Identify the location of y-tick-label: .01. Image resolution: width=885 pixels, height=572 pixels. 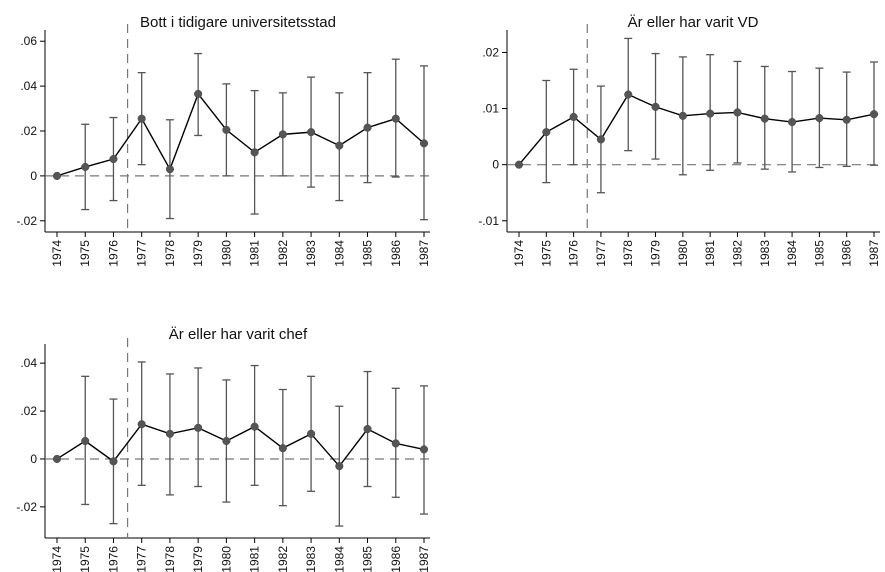
(490, 109).